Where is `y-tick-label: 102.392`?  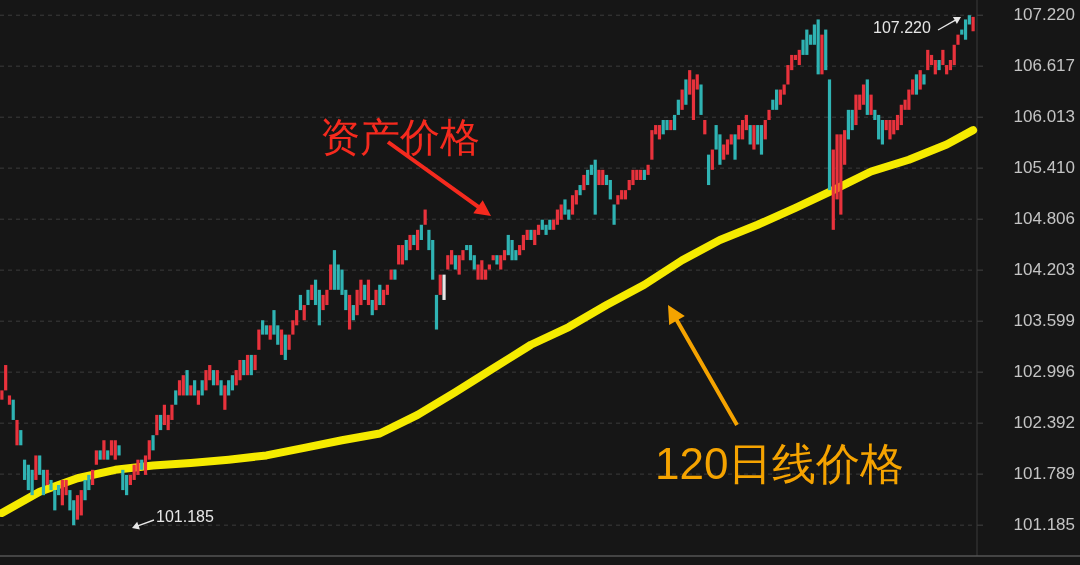
y-tick-label: 102.392 is located at coordinates (1044, 422).